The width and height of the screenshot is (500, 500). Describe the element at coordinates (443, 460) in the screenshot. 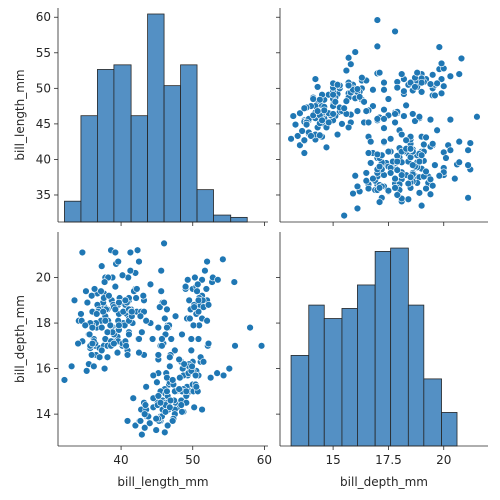

I see `hist-depth-x-tick-label: 20` at that location.